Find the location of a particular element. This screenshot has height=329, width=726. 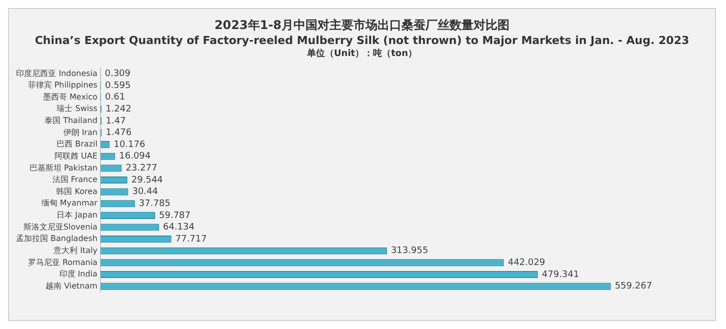

y-tick-label: 印度尼西亚 Indonesia is located at coordinates (57, 73).